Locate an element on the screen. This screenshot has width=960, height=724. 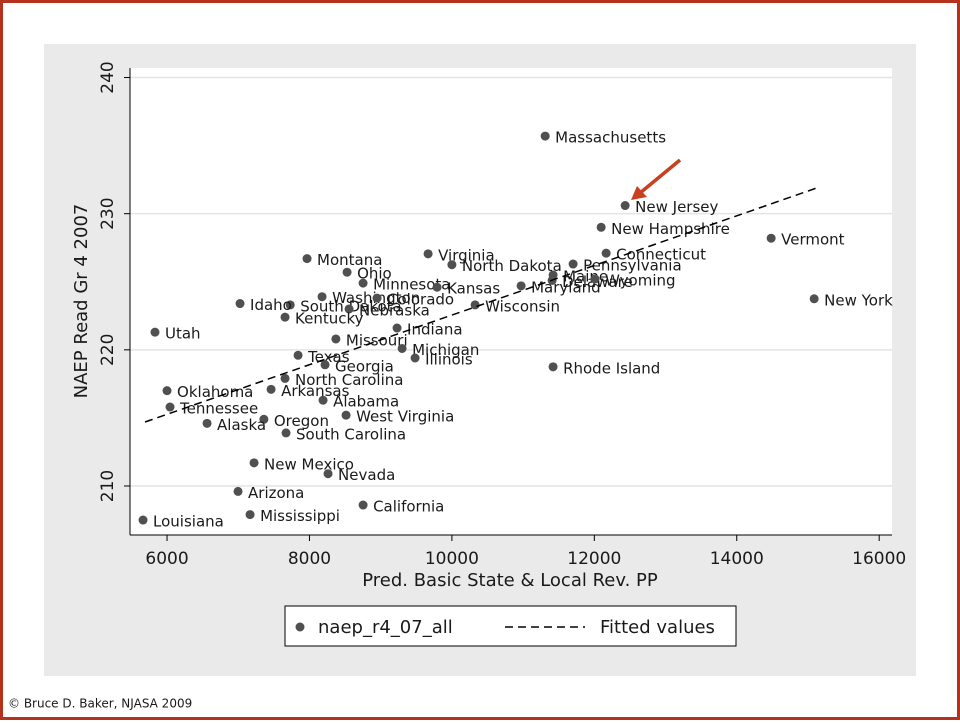
point-label: Virginia is located at coordinates (466, 255).